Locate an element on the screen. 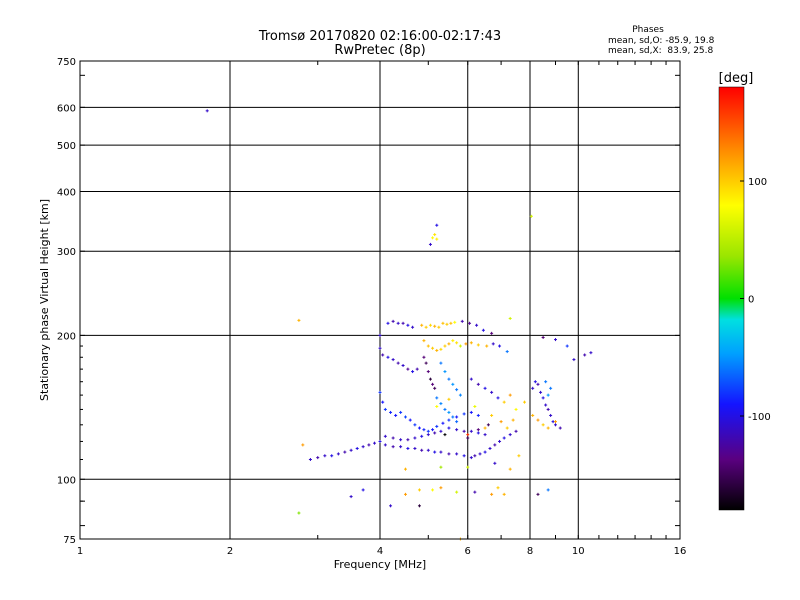 The image size is (800, 600). stats-line-o: mean, sd,O: -85.9, 19.8 is located at coordinates (661, 41).